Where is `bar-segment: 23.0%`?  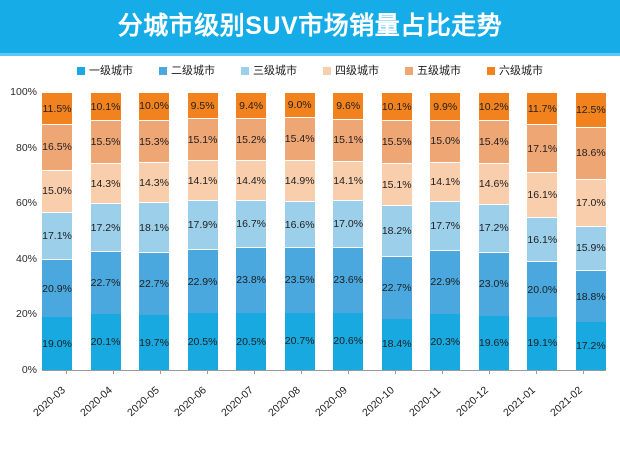
bar-segment: 23.0% is located at coordinates (493, 283).